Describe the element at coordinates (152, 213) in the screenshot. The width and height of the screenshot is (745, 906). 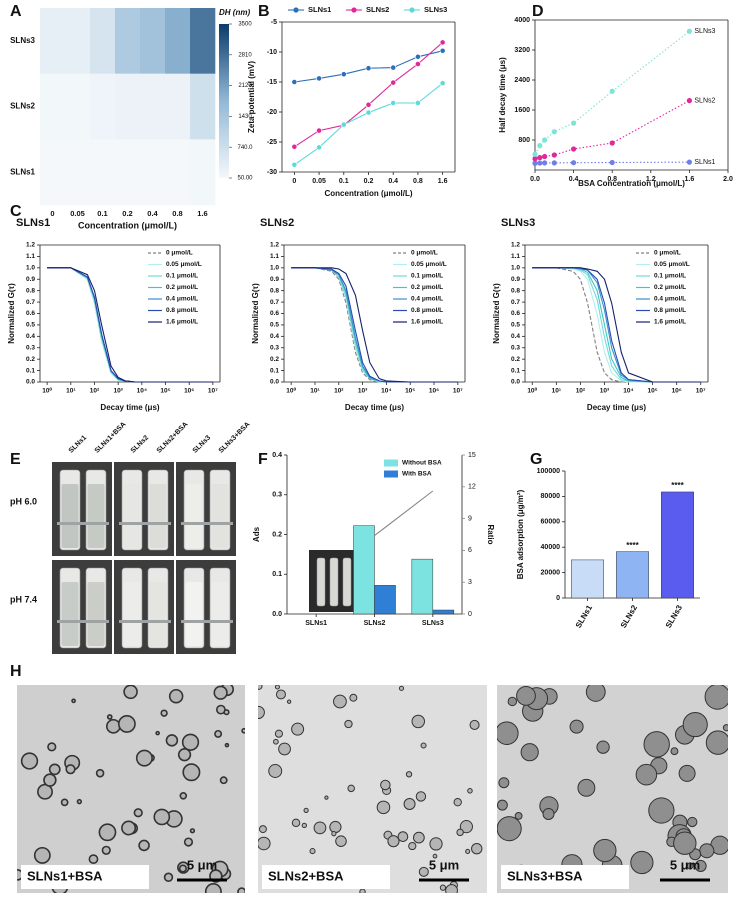
I see `column-label: 0.4` at that location.